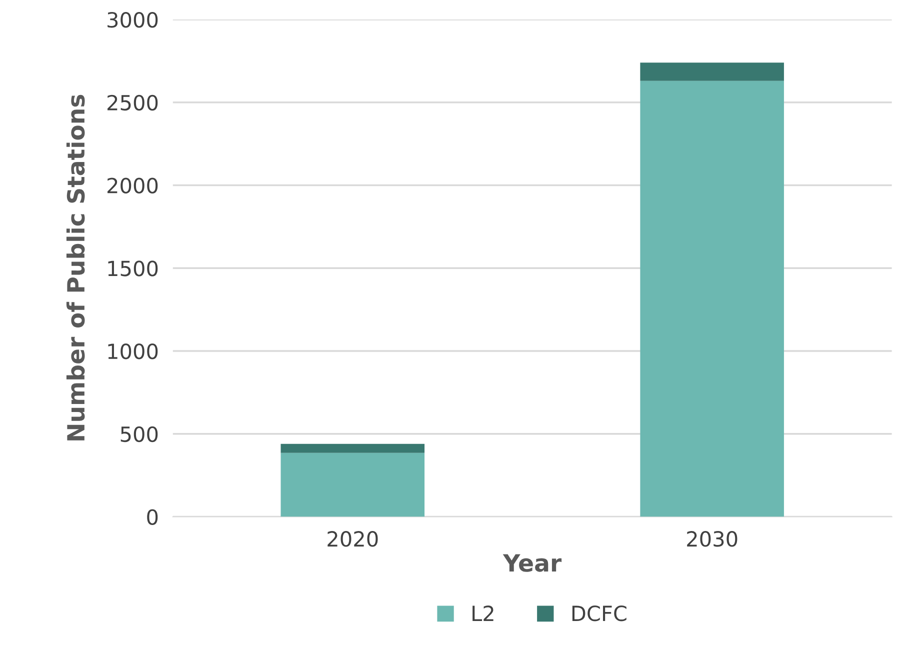 This screenshot has height=650, width=910. I want to click on x-axis-title: Year, so click(532, 563).